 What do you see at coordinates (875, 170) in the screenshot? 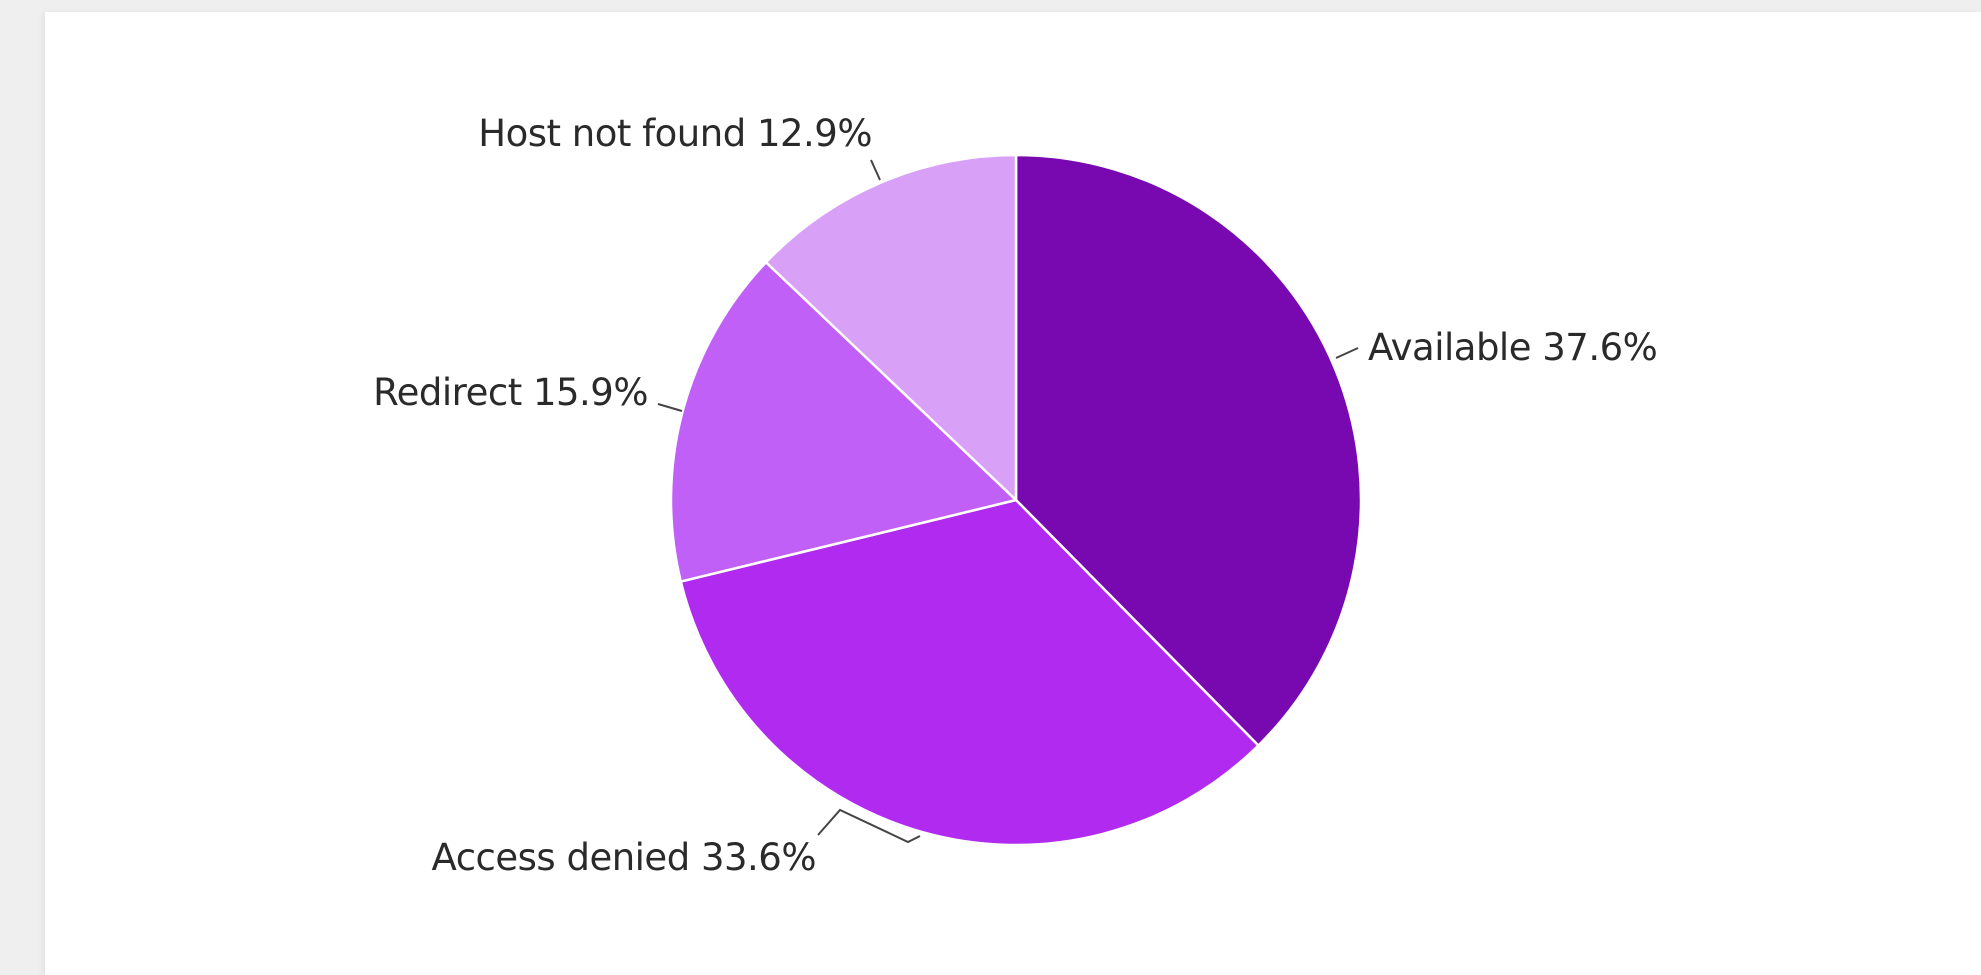
I see `leader-line-host-not-found` at bounding box center [875, 170].